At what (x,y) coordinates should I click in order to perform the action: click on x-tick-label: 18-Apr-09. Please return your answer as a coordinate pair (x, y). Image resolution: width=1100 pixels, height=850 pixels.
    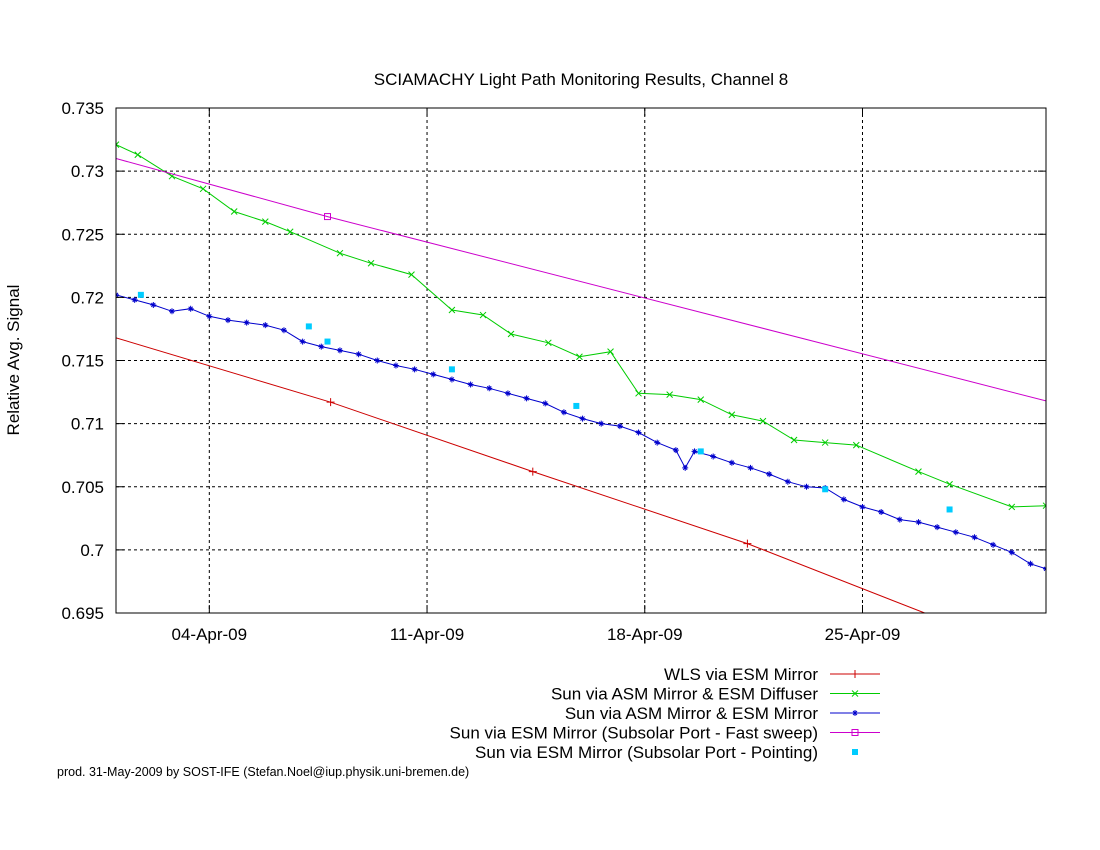
    Looking at the image, I should click on (645, 634).